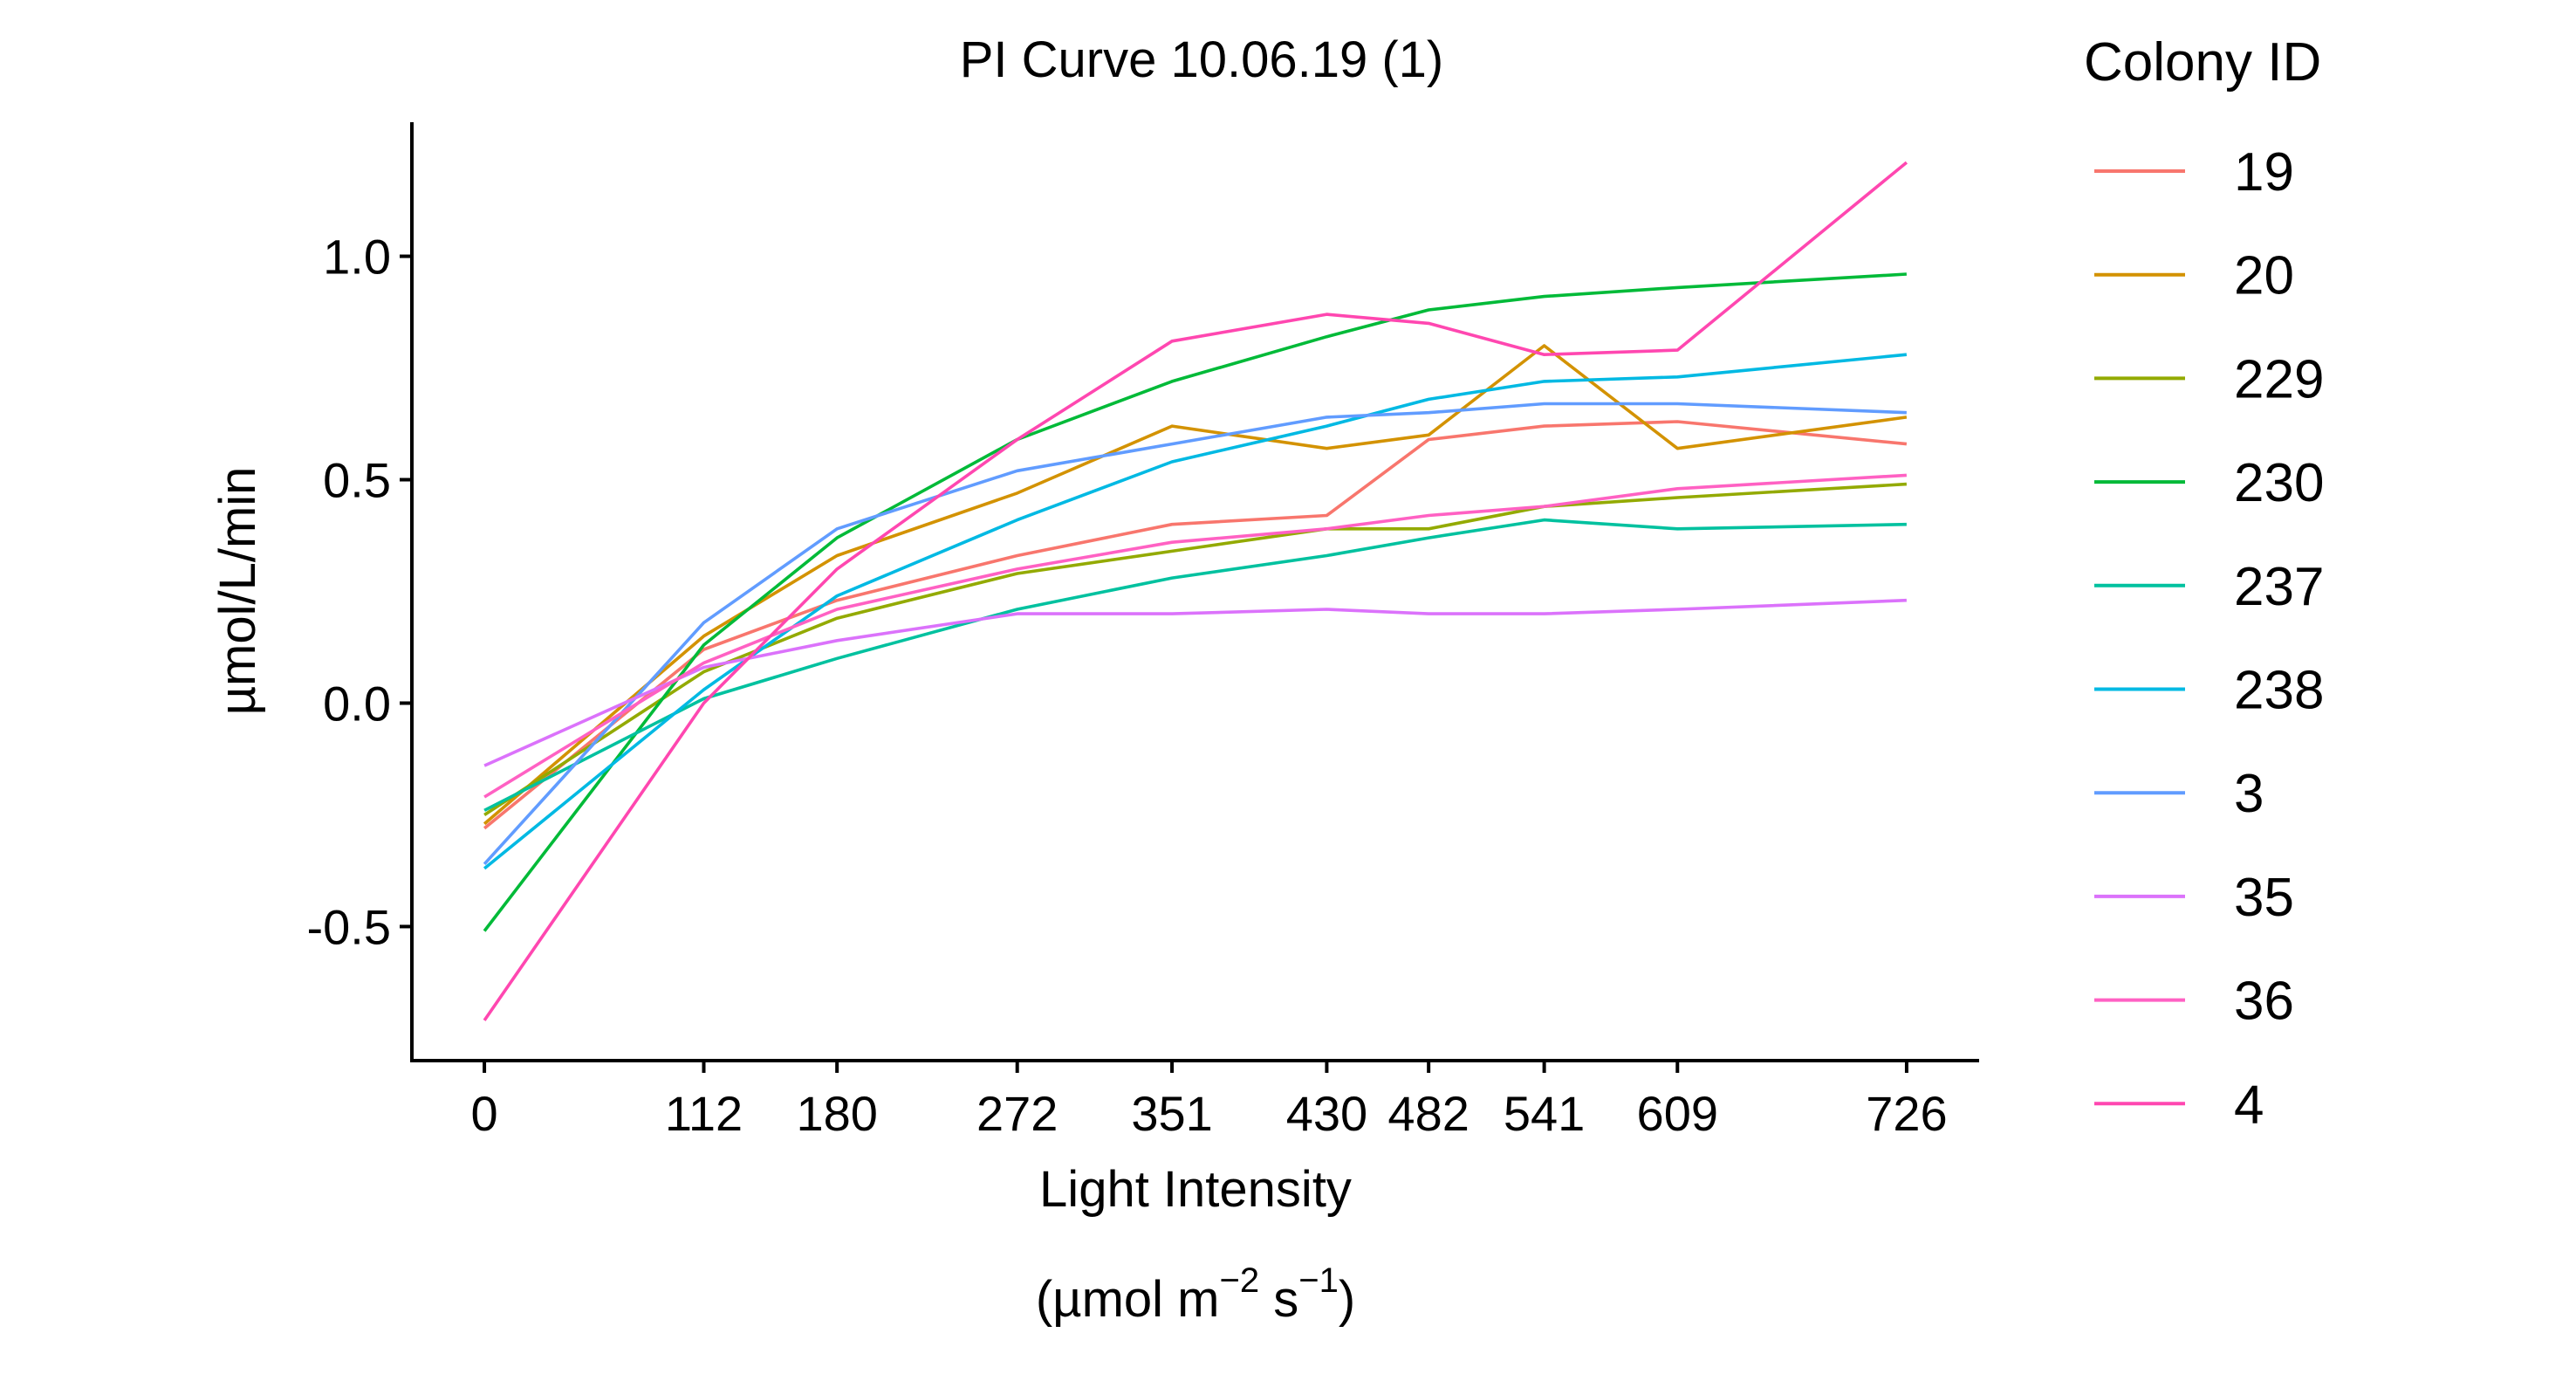  What do you see at coordinates (2279, 587) in the screenshot?
I see `legend-label-237: 237` at bounding box center [2279, 587].